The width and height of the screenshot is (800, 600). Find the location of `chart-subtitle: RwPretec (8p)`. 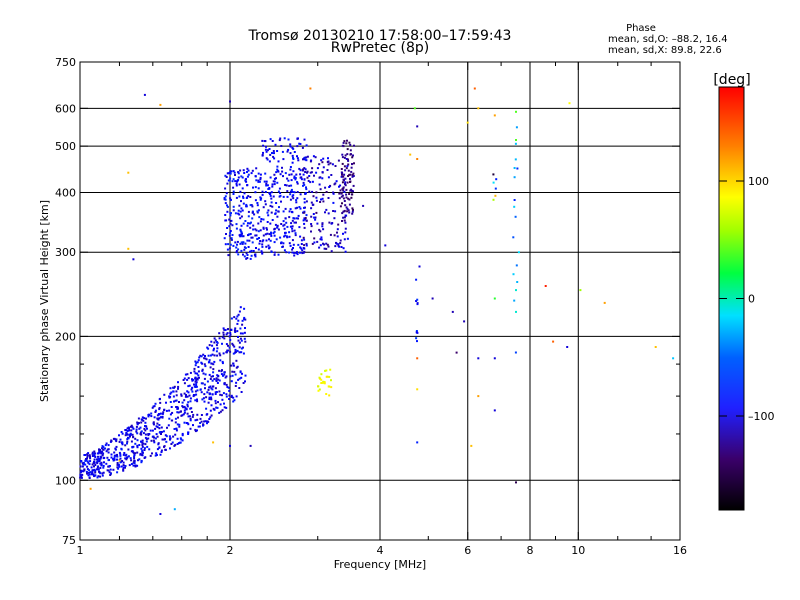

chart-subtitle: RwPretec (8p) is located at coordinates (380, 48).